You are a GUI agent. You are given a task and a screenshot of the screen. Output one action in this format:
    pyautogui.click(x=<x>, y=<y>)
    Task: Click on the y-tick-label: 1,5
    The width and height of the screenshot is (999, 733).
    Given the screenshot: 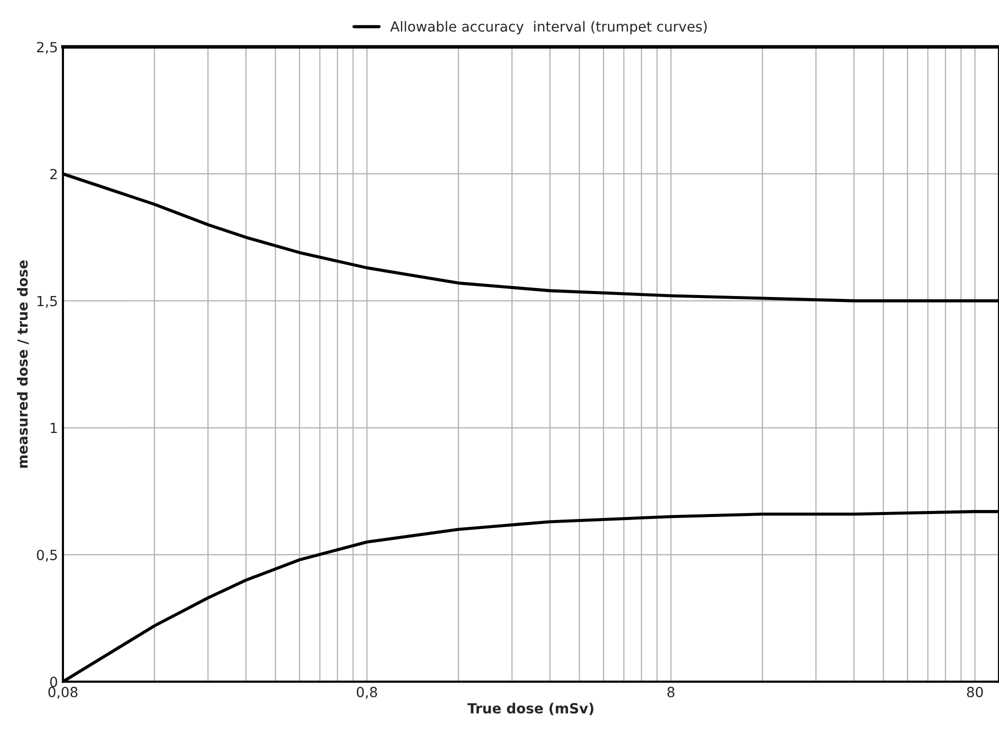 What is the action you would take?
    pyautogui.click(x=47, y=302)
    